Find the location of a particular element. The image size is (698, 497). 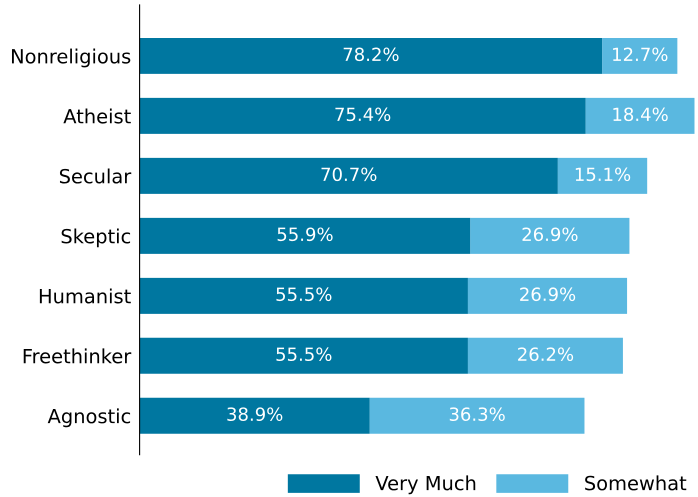

data-label: 26.2% is located at coordinates (546, 354).